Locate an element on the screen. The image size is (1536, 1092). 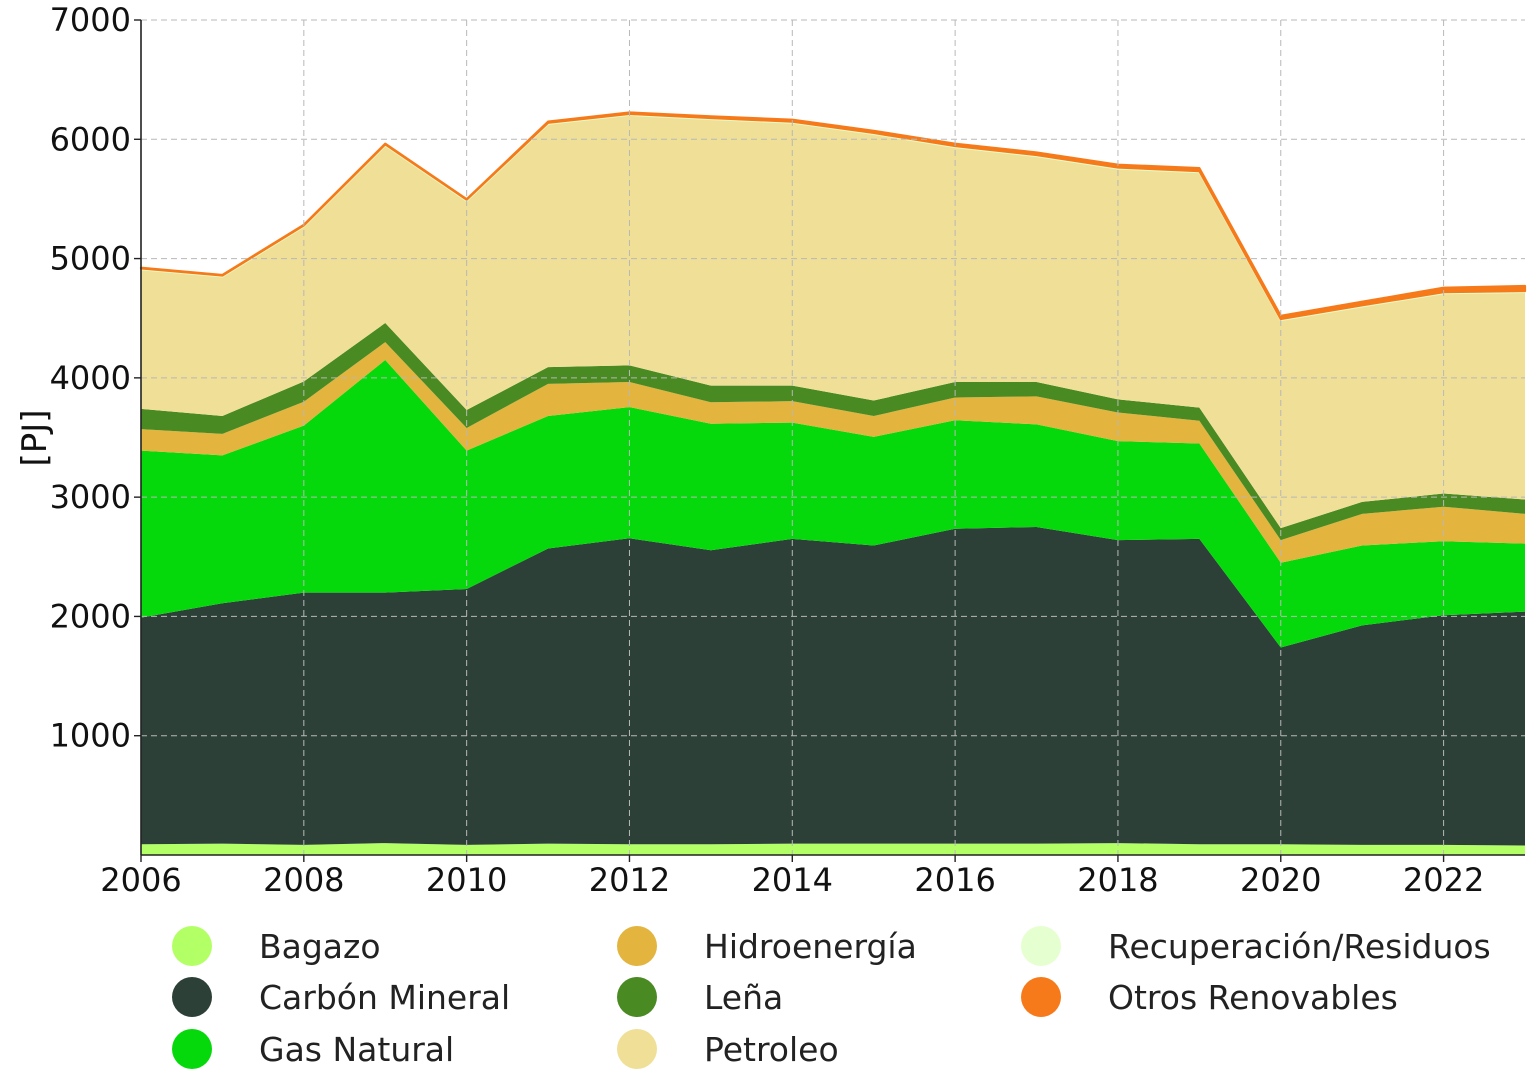
y-tick-label: 5000 is located at coordinates (90, 259).